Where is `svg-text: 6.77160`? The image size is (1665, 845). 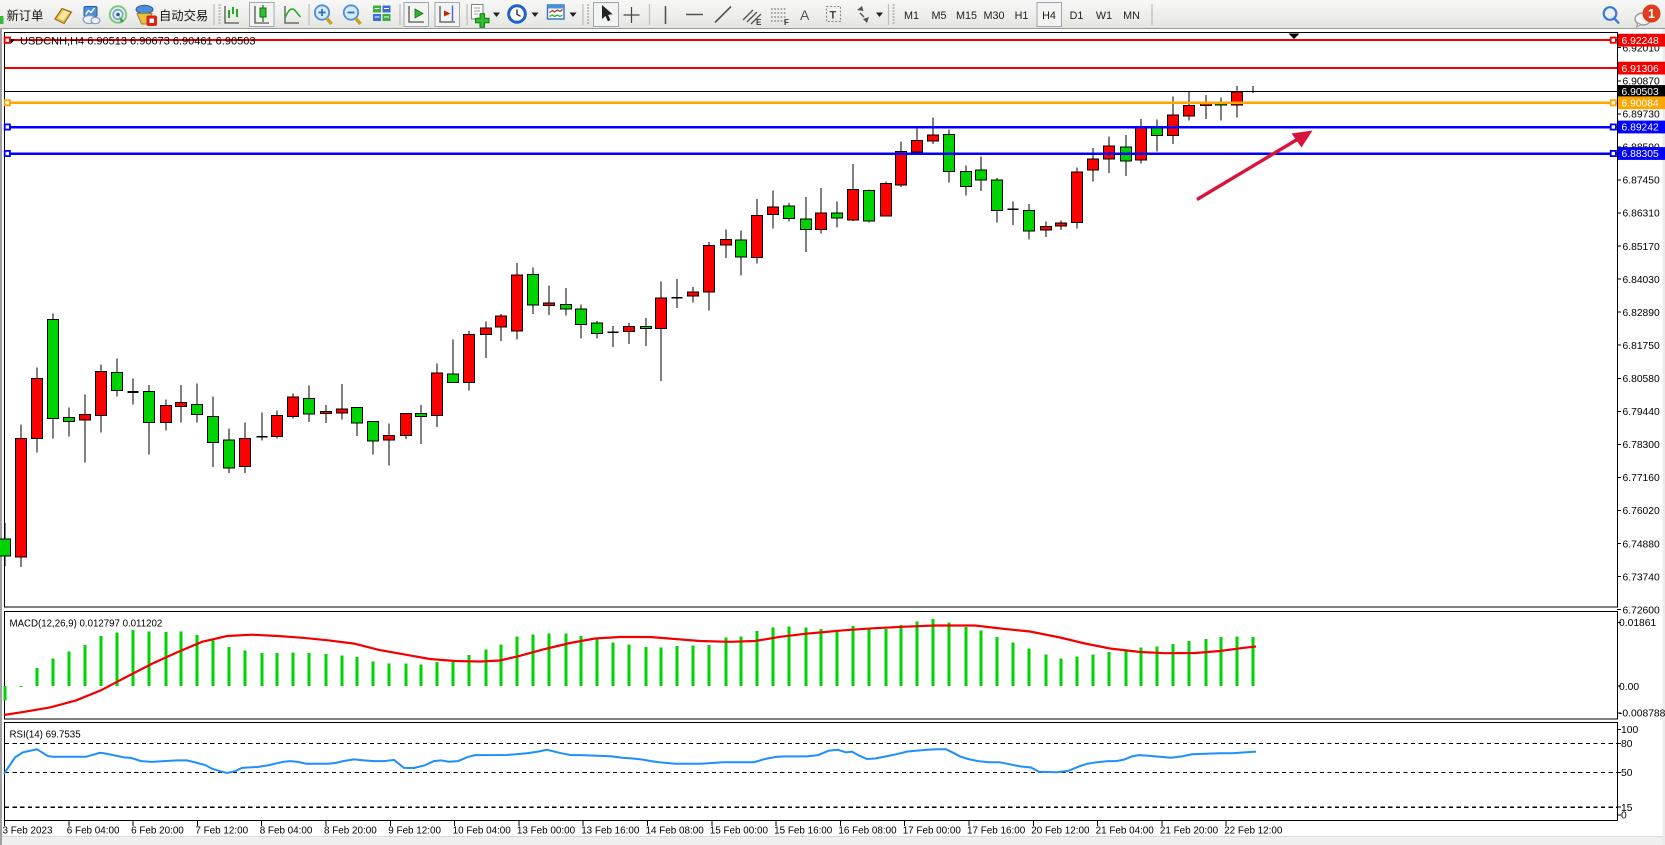 svg-text: 6.77160 is located at coordinates (1641, 478).